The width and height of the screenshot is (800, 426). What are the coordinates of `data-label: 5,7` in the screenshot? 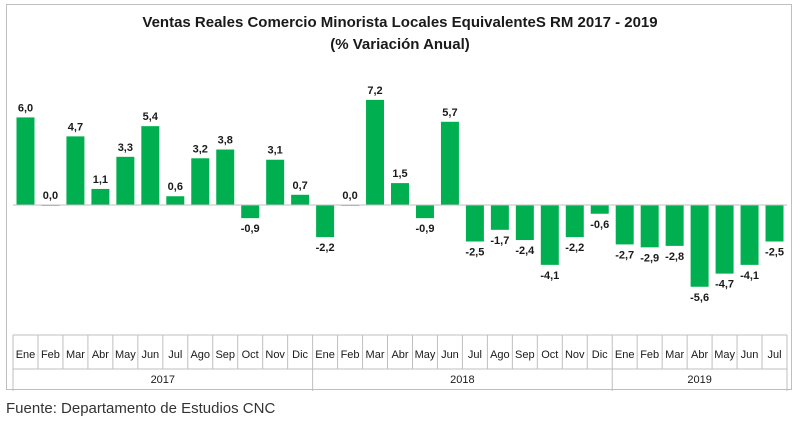 It's located at (449, 113).